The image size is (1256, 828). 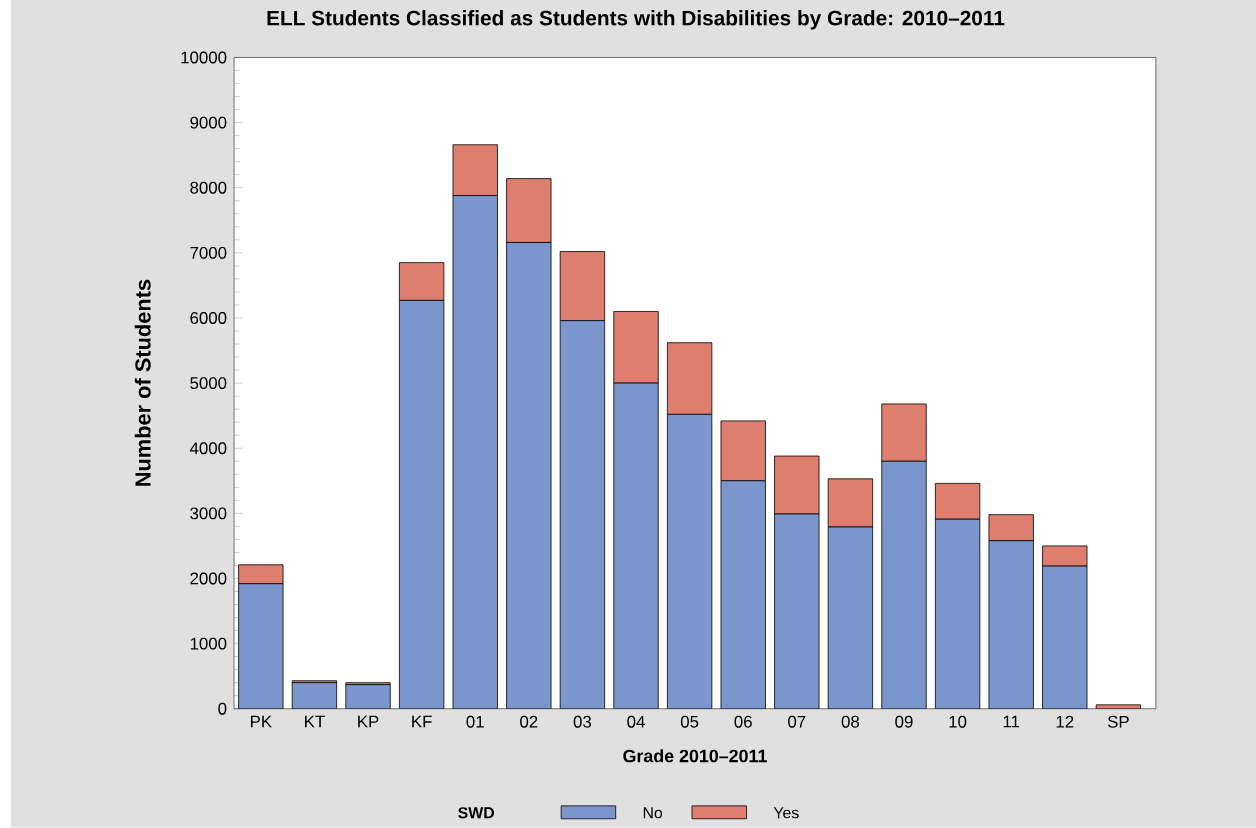 I want to click on y-tick-label: 7000, so click(x=208, y=253).